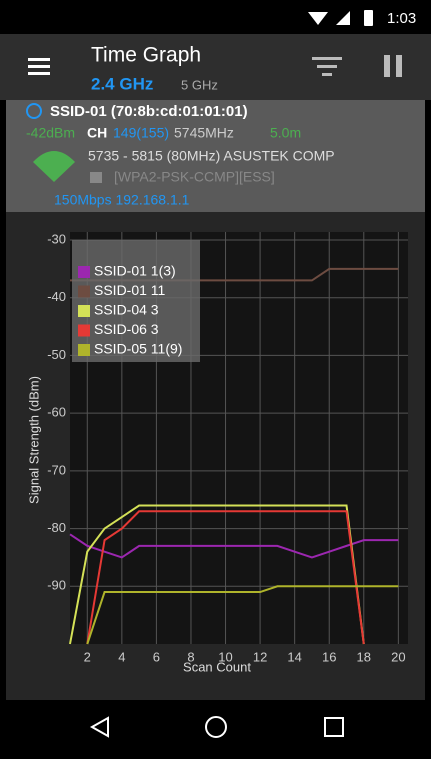  I want to click on back-button, so click(99, 727).